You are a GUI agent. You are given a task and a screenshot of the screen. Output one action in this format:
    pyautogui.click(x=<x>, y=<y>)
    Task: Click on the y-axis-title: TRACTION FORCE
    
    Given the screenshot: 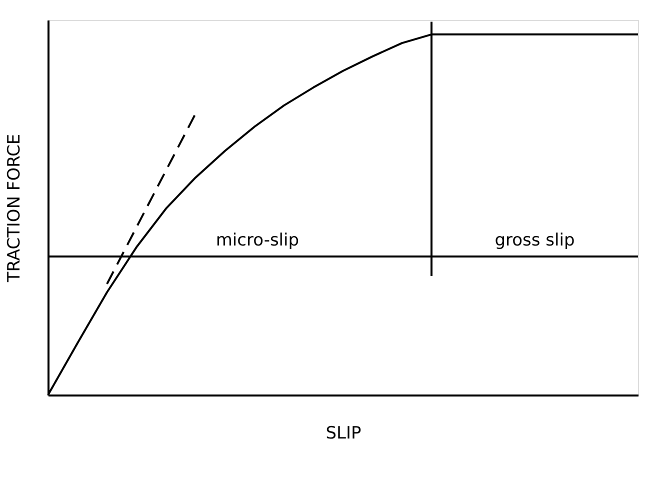 What is the action you would take?
    pyautogui.click(x=14, y=209)
    